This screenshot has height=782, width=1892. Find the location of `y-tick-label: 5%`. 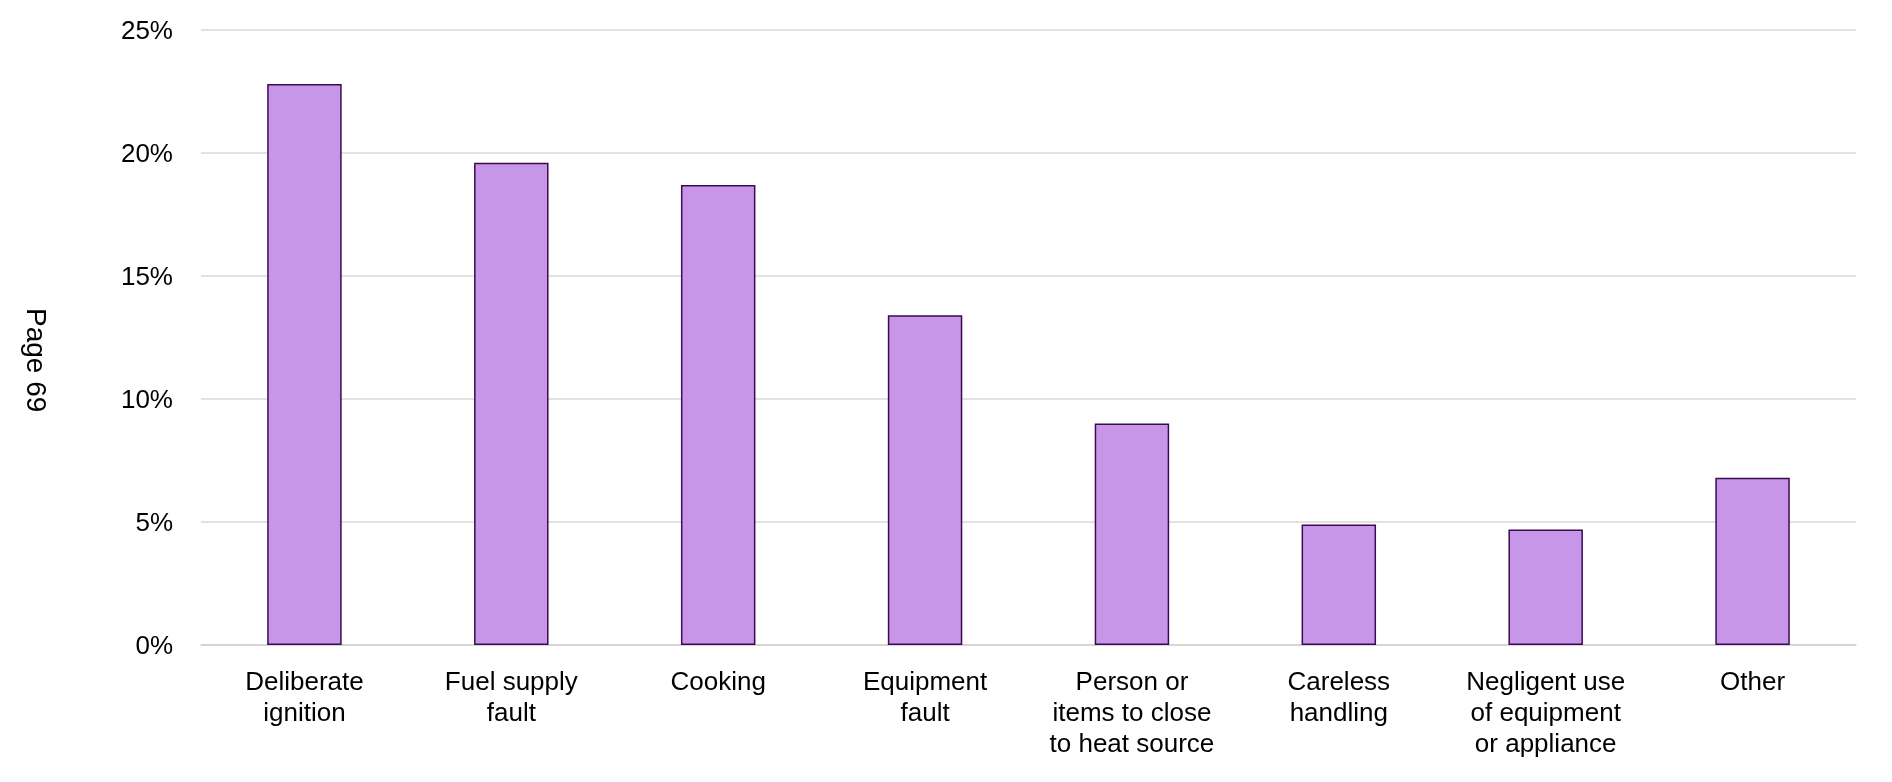

y-tick-label: 5% is located at coordinates (154, 522).